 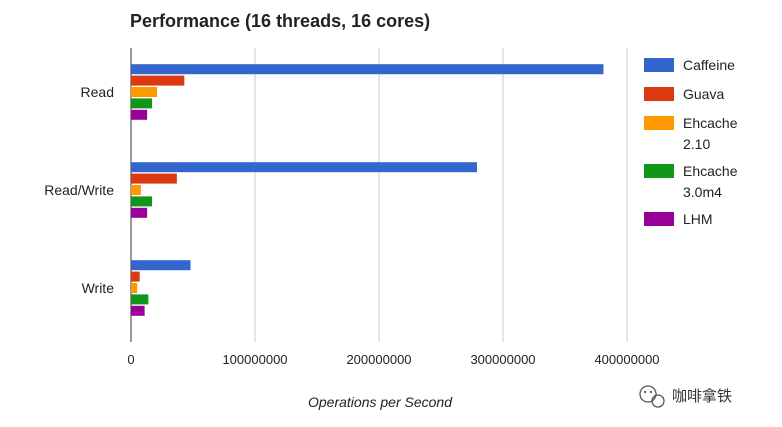 What do you see at coordinates (135, 276) in the screenshot?
I see `bar-guava-write` at bounding box center [135, 276].